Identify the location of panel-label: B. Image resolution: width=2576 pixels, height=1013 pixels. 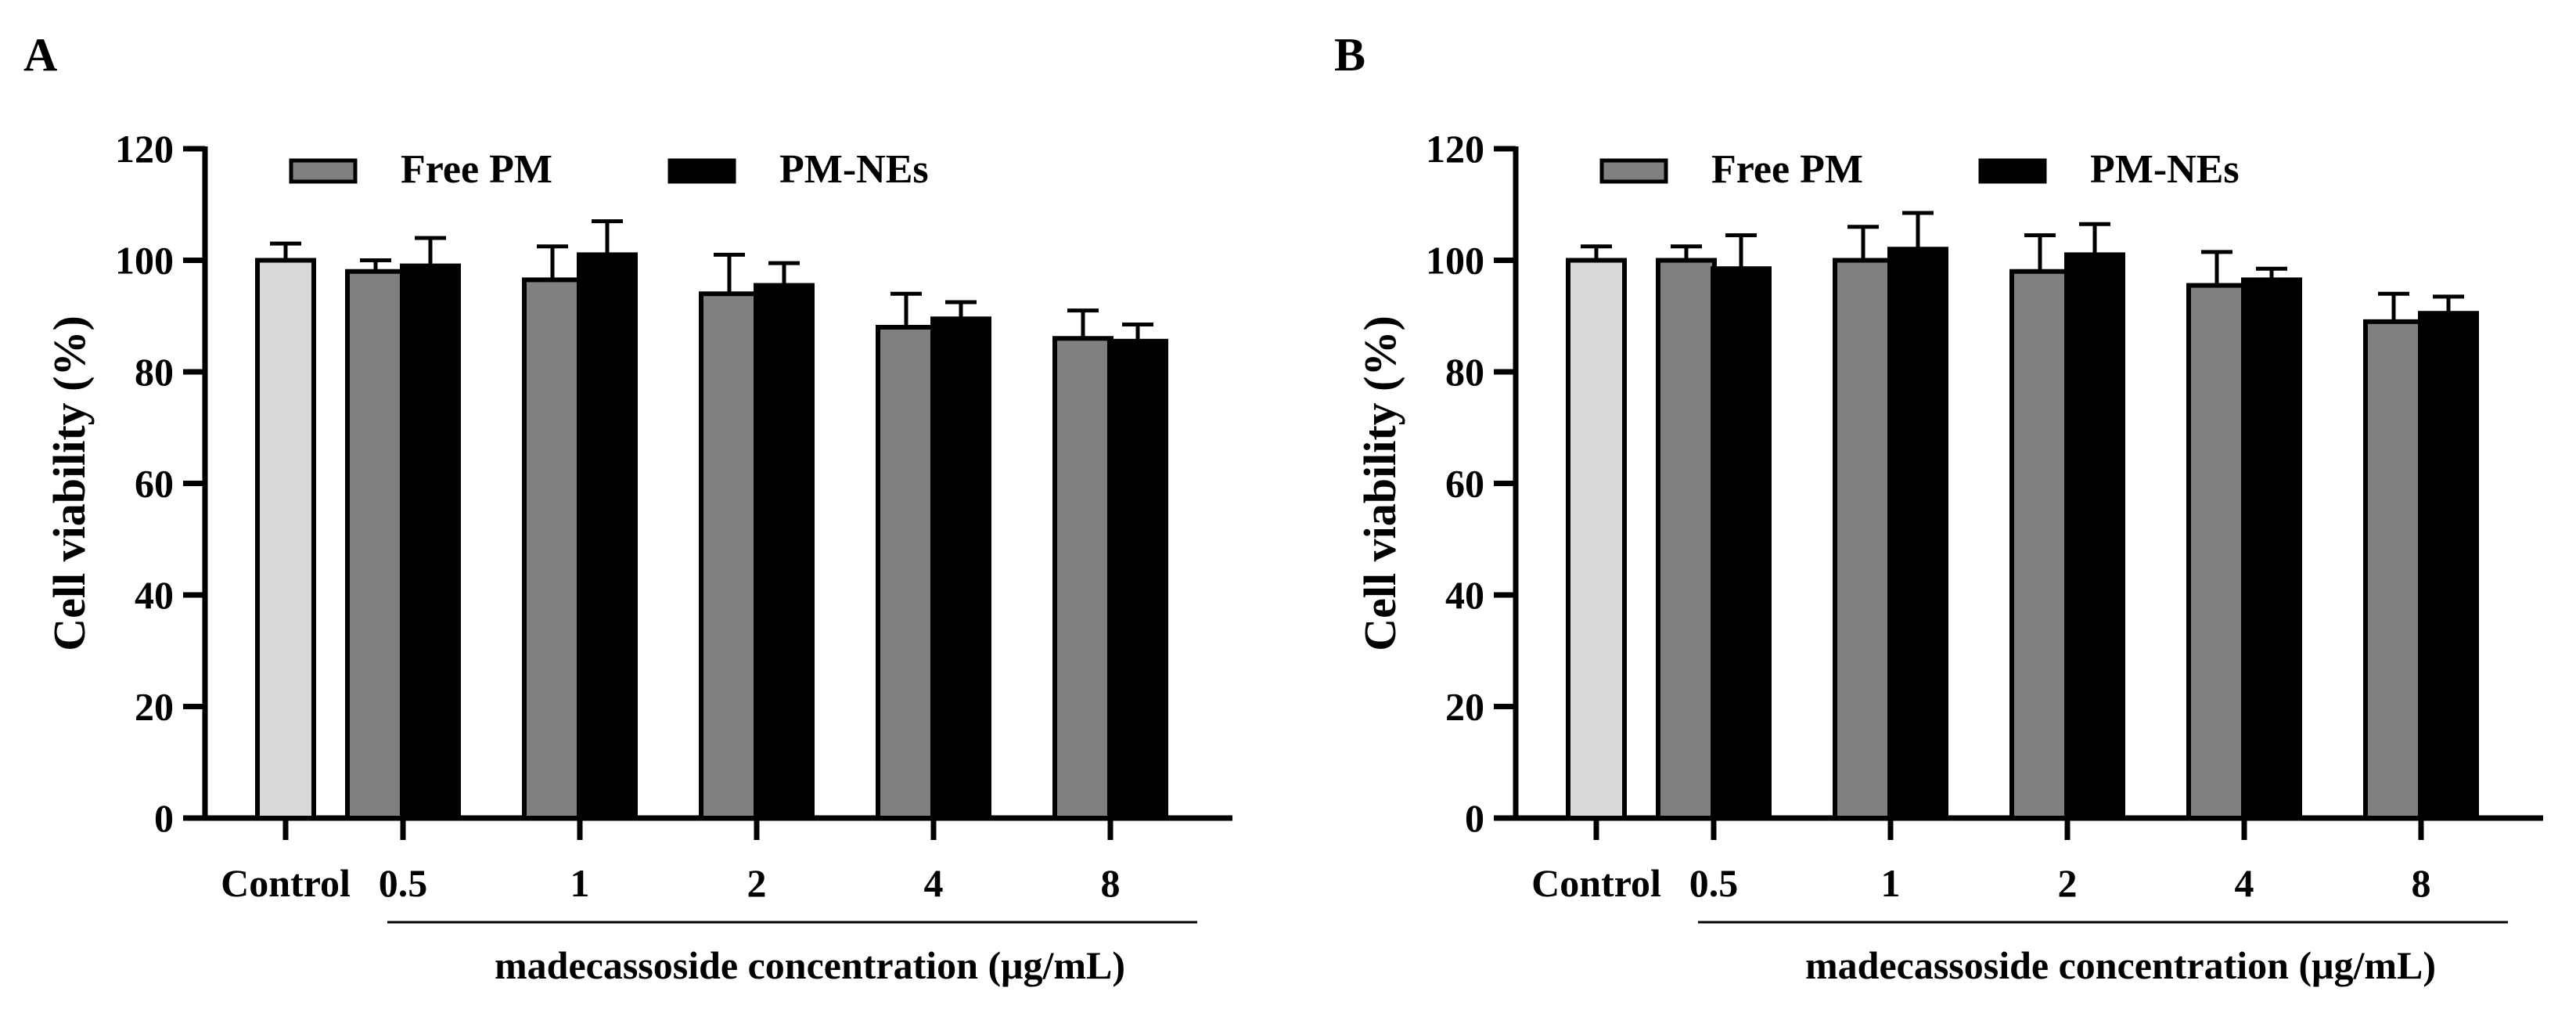
(1349, 55).